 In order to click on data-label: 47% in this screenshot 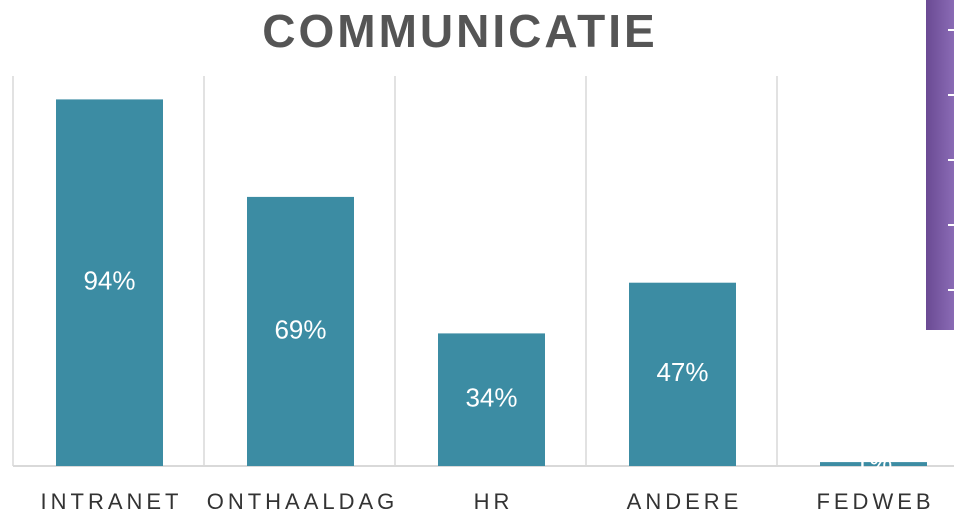, I will do `click(682, 372)`.